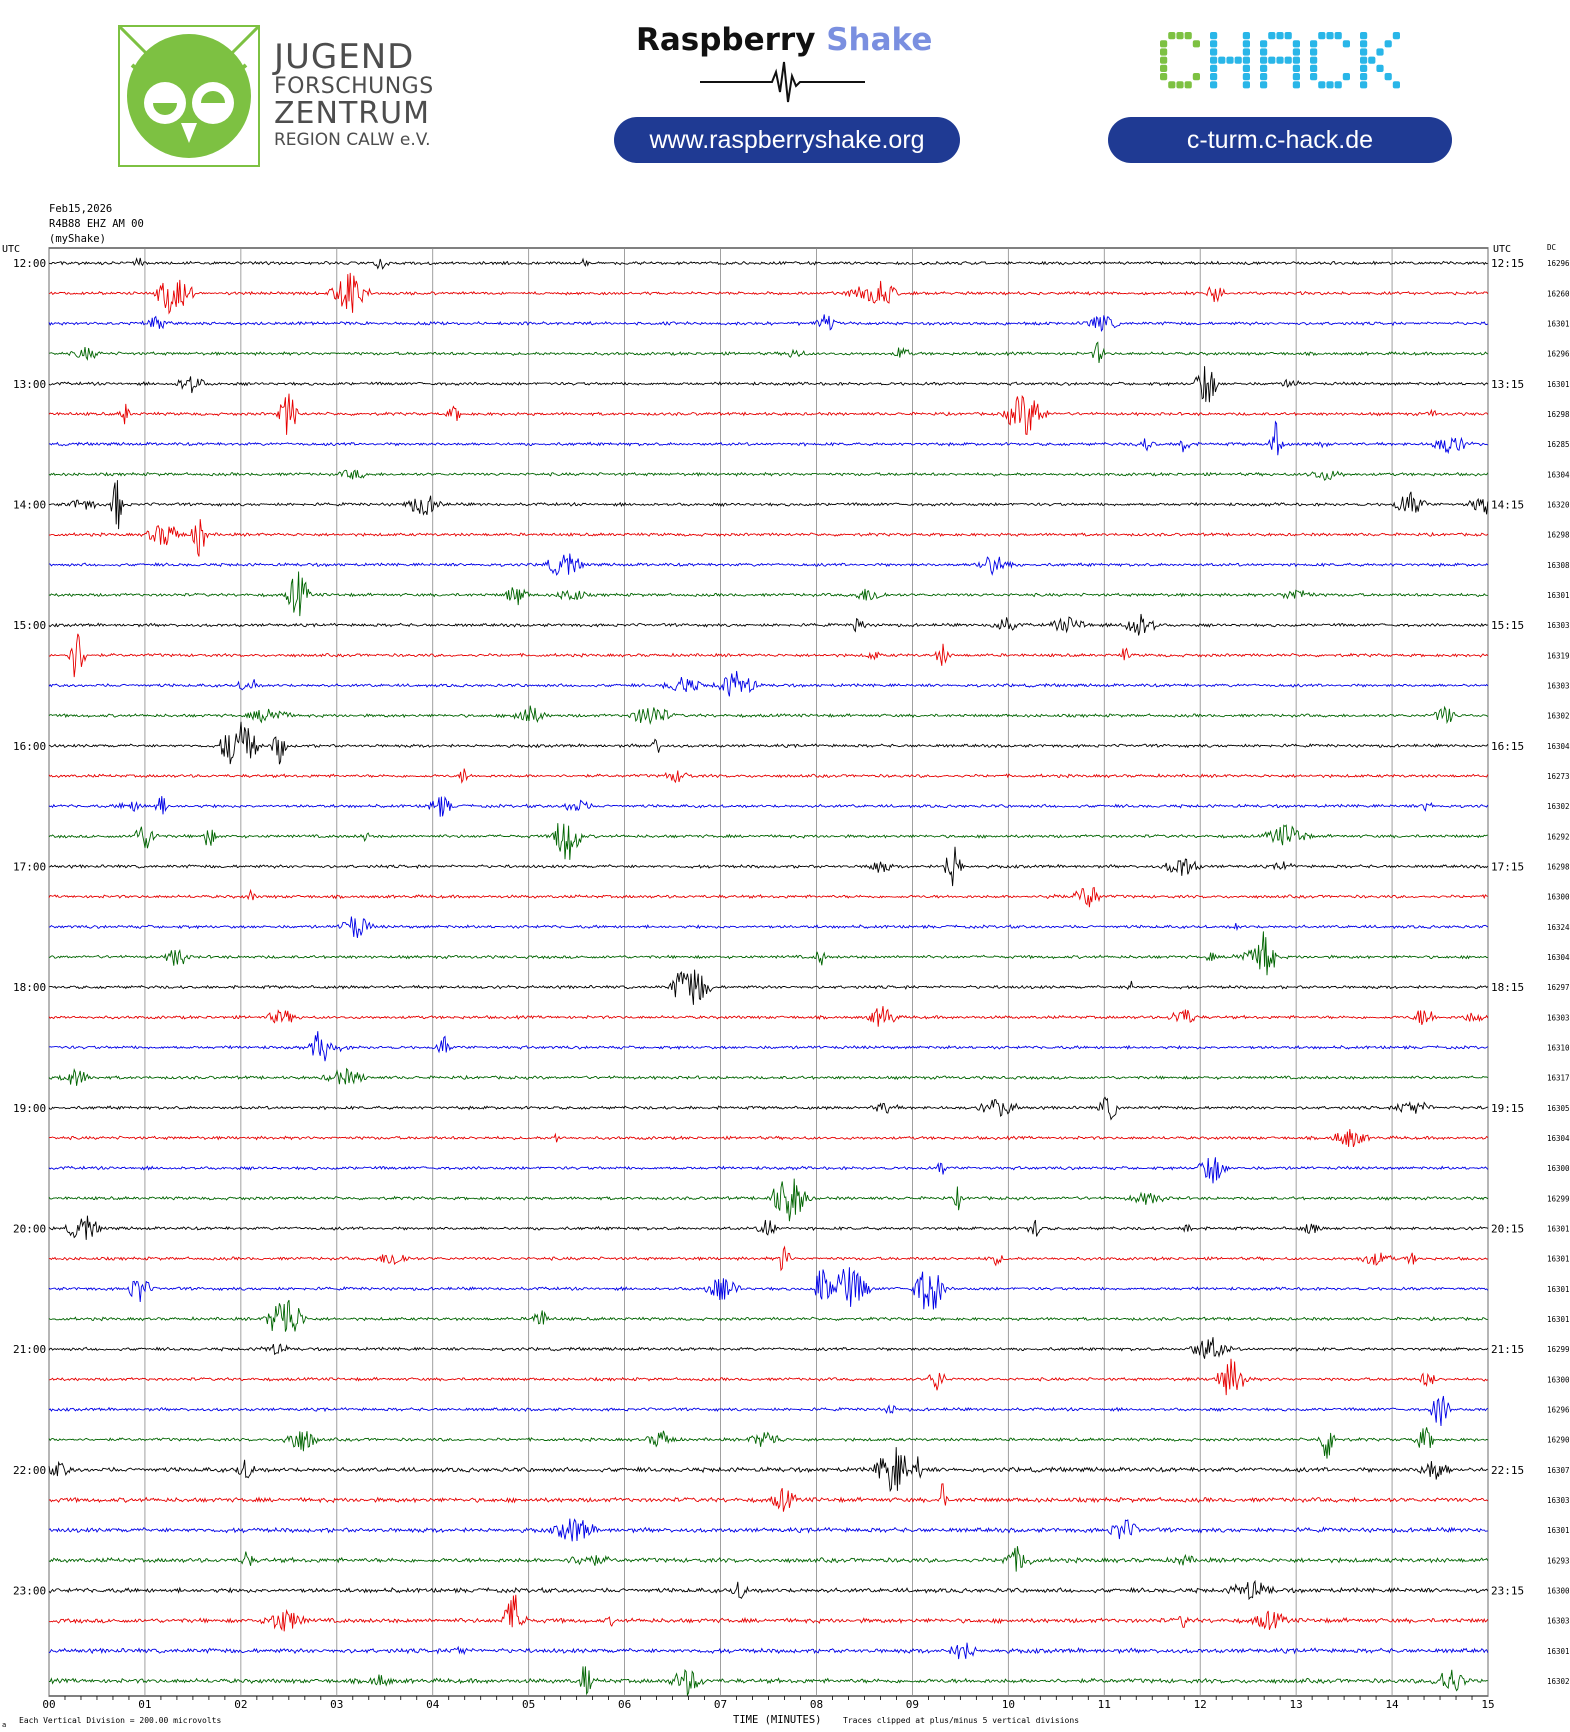  I want to click on left-hour-label: 12:00, so click(29, 263).